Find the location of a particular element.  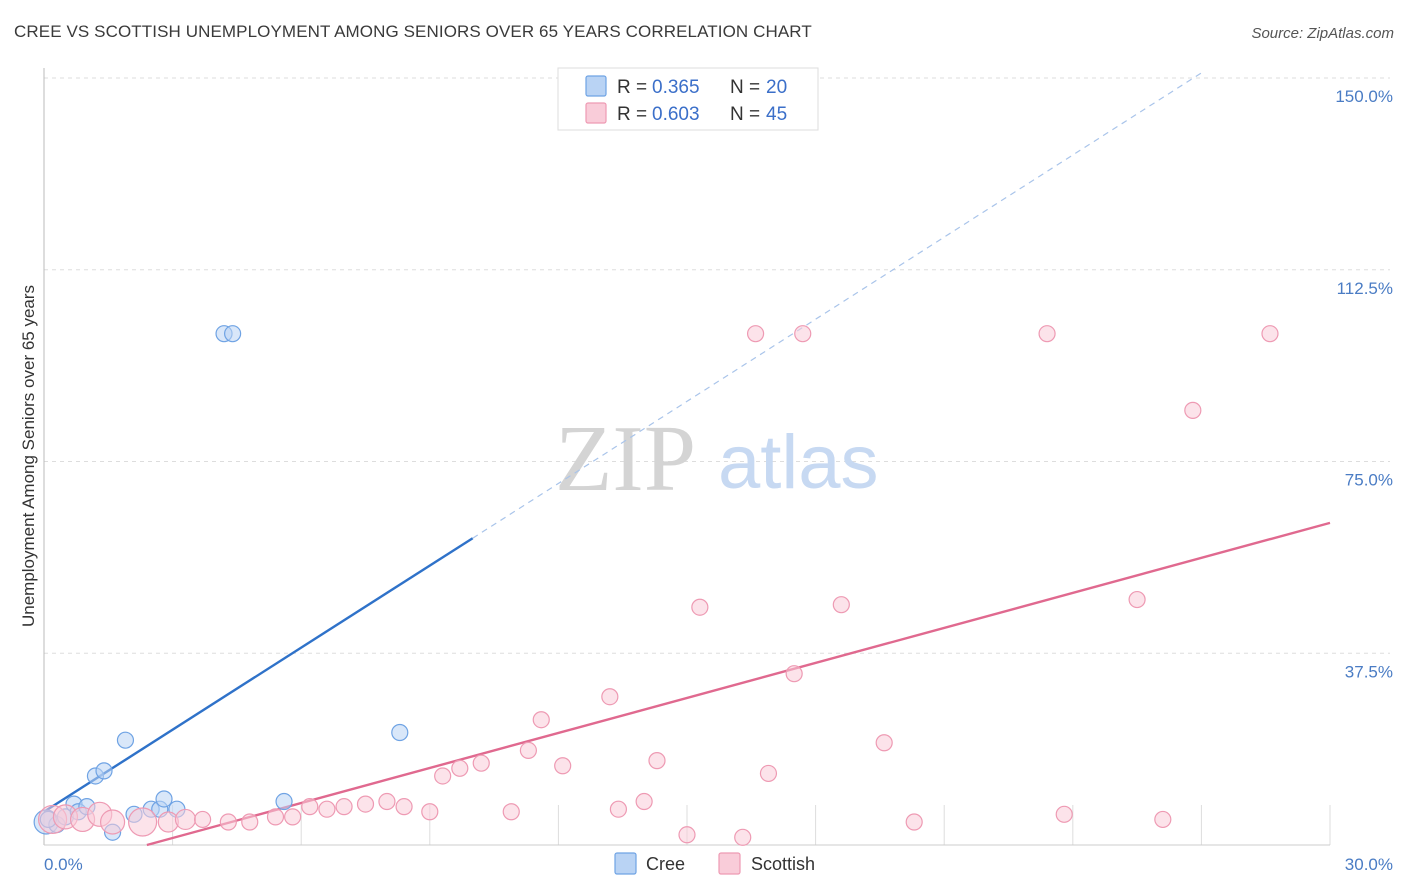

legend-cree-n-label: N = is located at coordinates (745, 87).